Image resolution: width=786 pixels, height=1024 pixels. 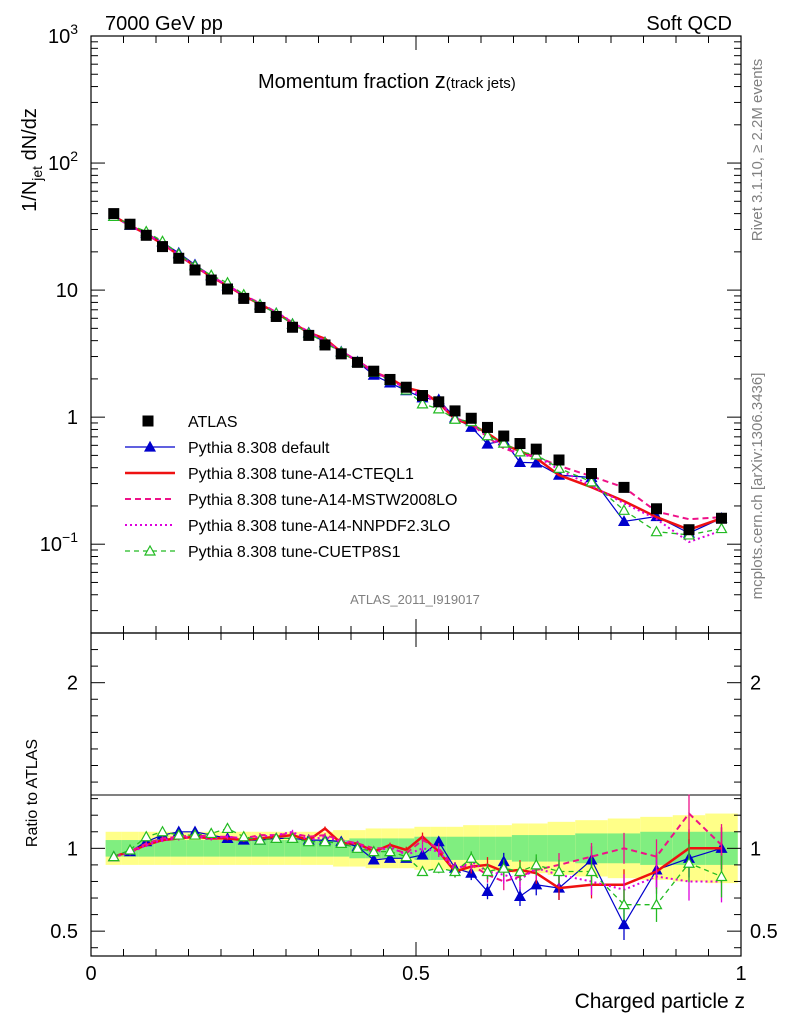 I want to click on legend-label: Pythia 8.308 tune-A14-MSTW2008LO, so click(x=322, y=500).